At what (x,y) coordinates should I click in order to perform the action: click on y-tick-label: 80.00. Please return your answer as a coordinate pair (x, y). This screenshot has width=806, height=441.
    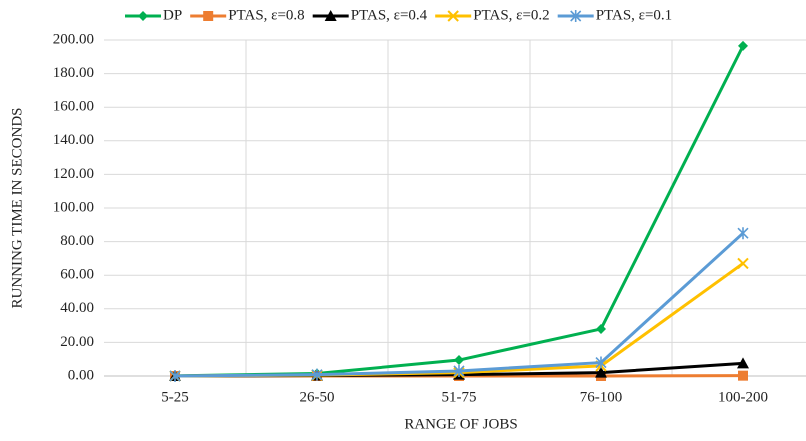
    Looking at the image, I should click on (77, 241).